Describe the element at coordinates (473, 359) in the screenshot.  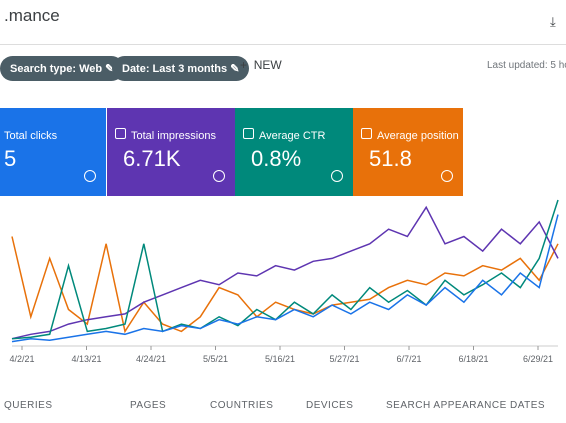
I see `x-tick-label: 6/18/21` at that location.